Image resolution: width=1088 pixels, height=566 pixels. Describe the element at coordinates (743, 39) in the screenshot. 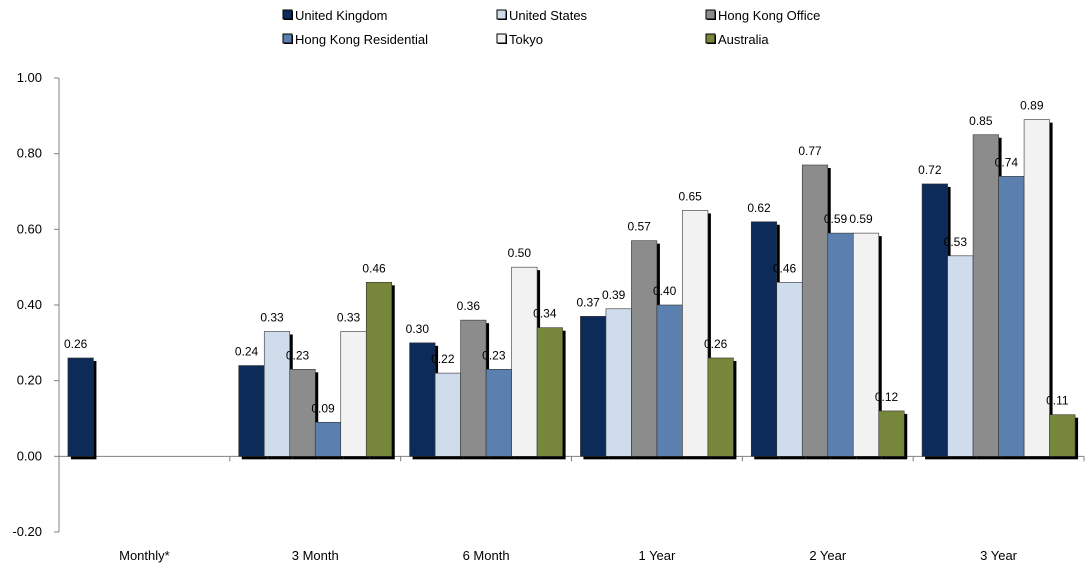

I see `legend-label: Australia` at that location.